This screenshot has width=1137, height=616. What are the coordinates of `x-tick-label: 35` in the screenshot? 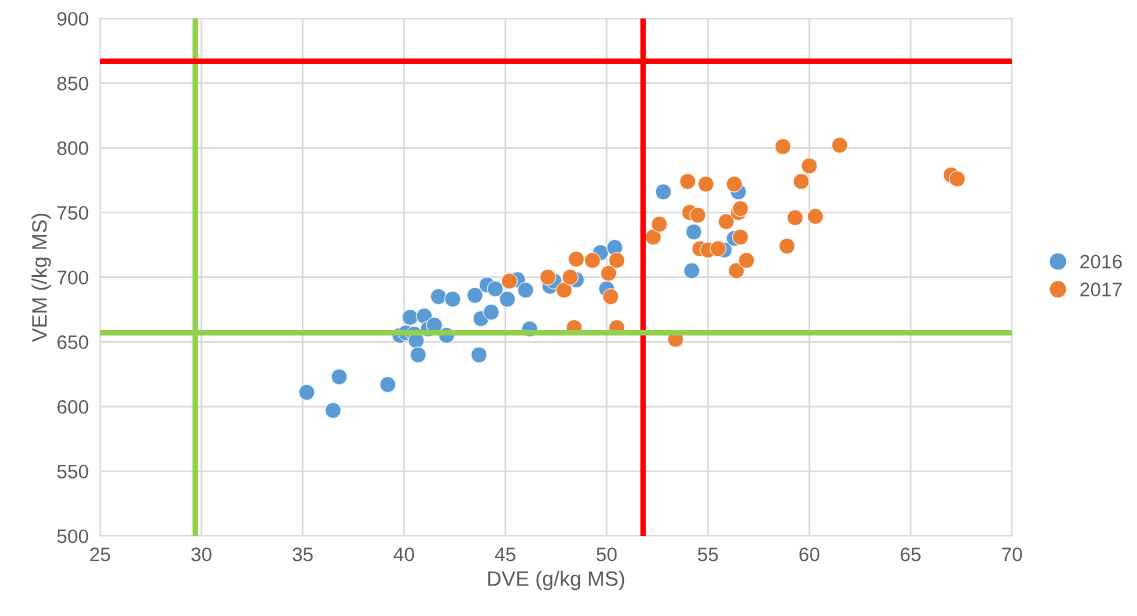 It's located at (302, 554).